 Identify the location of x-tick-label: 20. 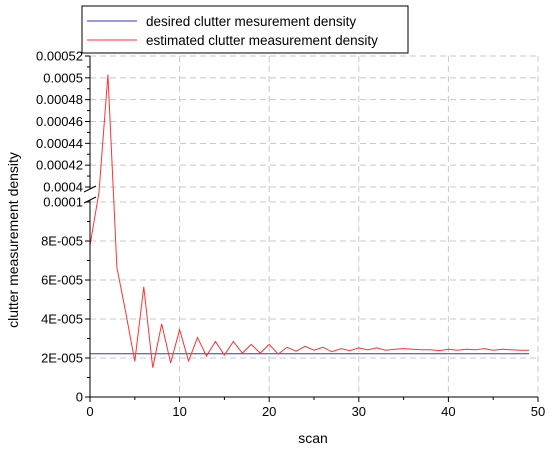
(269, 411).